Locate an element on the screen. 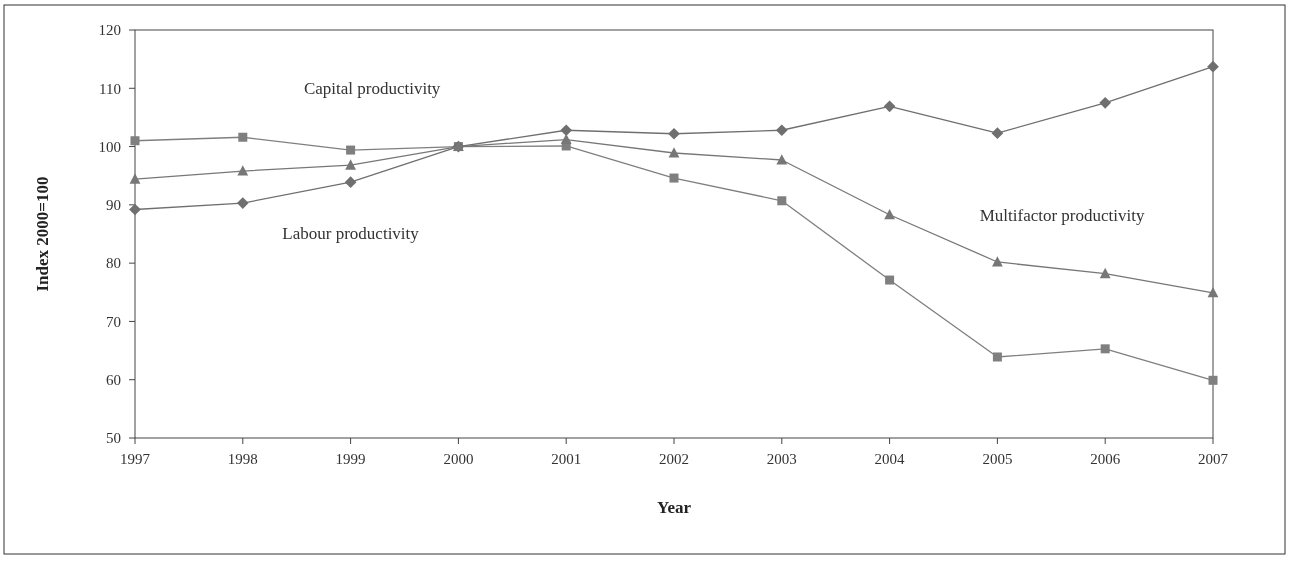  x-tick-label: 2004 is located at coordinates (890, 459).